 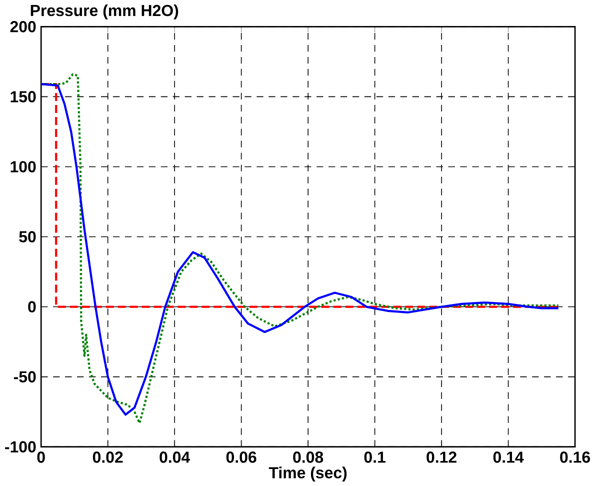 I want to click on y-tick-label: 0, so click(x=32, y=306).